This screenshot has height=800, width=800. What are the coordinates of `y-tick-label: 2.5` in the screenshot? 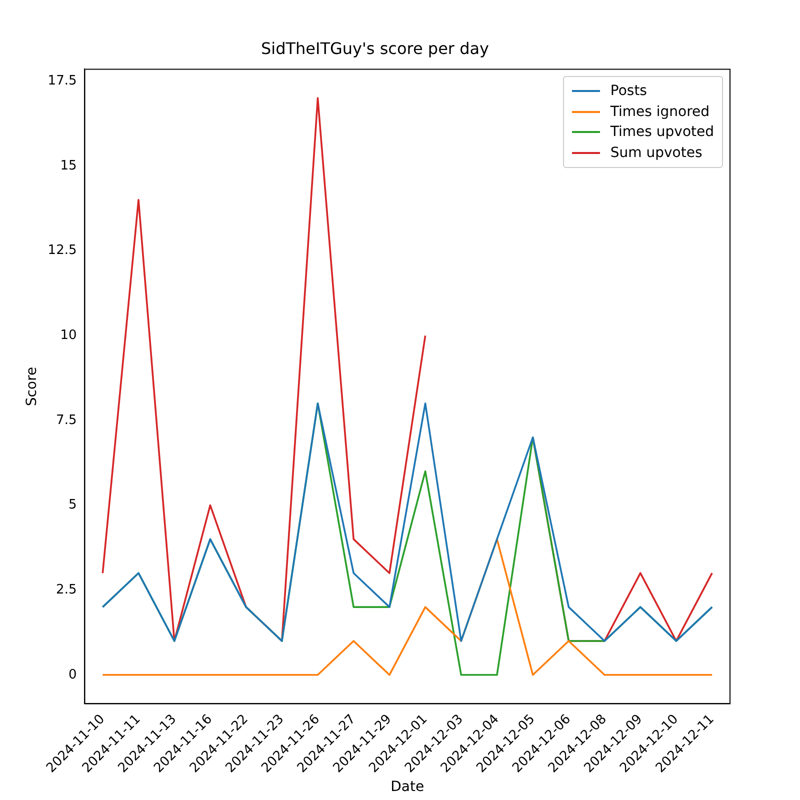 It's located at (66, 590).